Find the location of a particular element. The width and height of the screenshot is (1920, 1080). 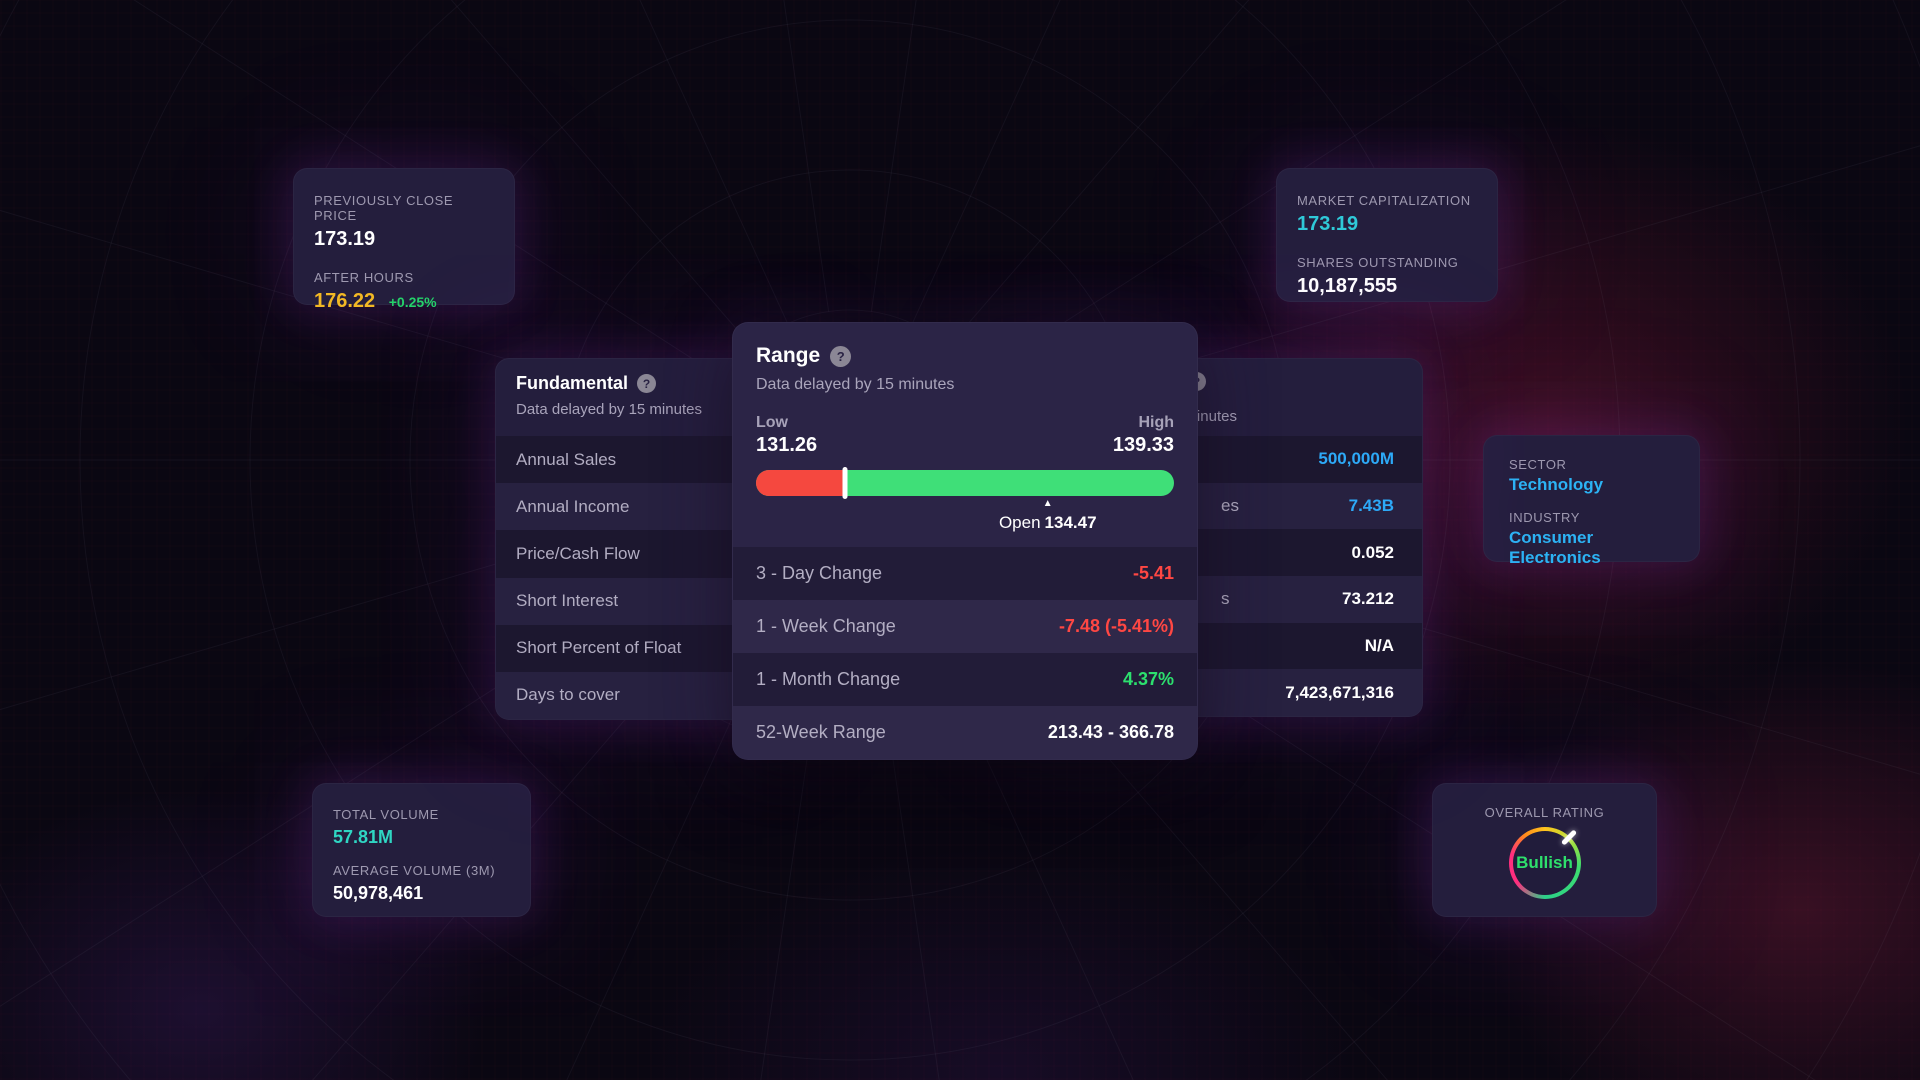

row-label: Short Interest is located at coordinates (567, 601).